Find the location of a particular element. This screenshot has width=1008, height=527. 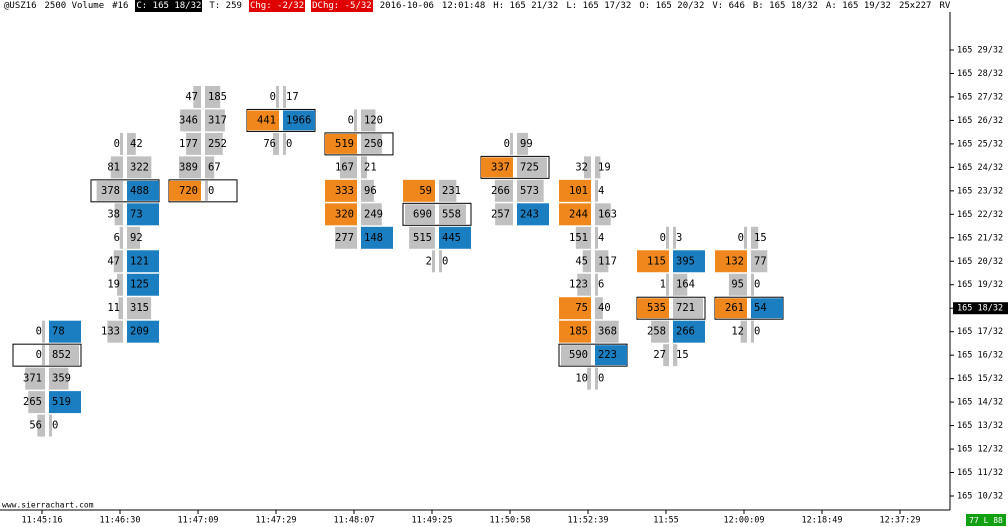

header-item: T: 259 is located at coordinates (225, 6).